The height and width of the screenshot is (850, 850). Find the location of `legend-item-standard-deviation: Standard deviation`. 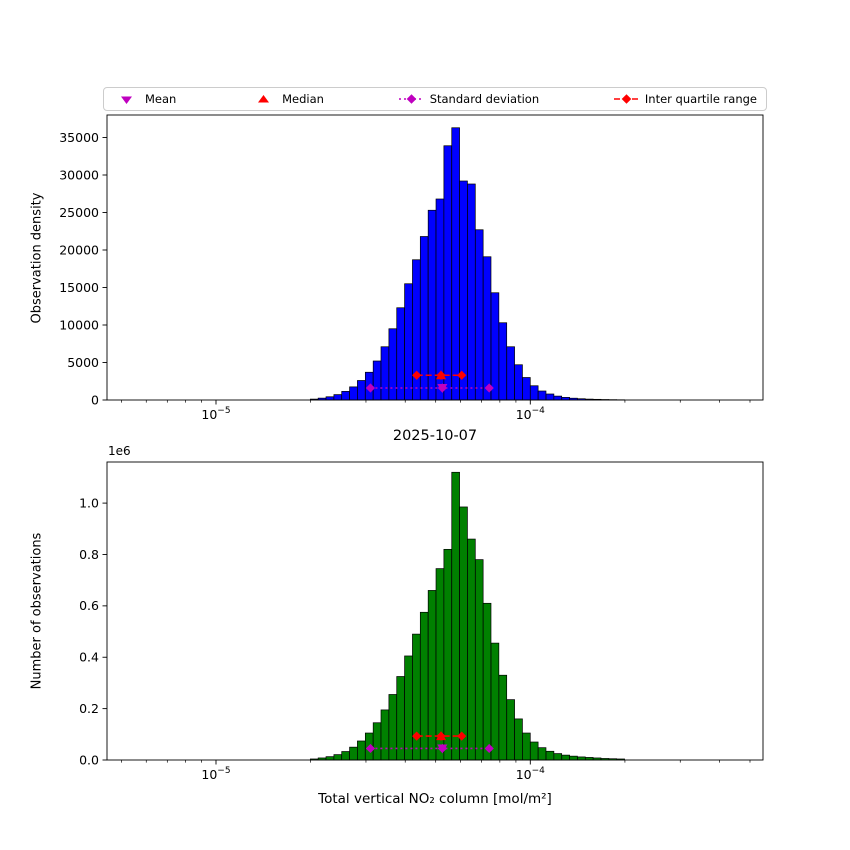

legend-item-standard-deviation: Standard deviation is located at coordinates (468, 99).